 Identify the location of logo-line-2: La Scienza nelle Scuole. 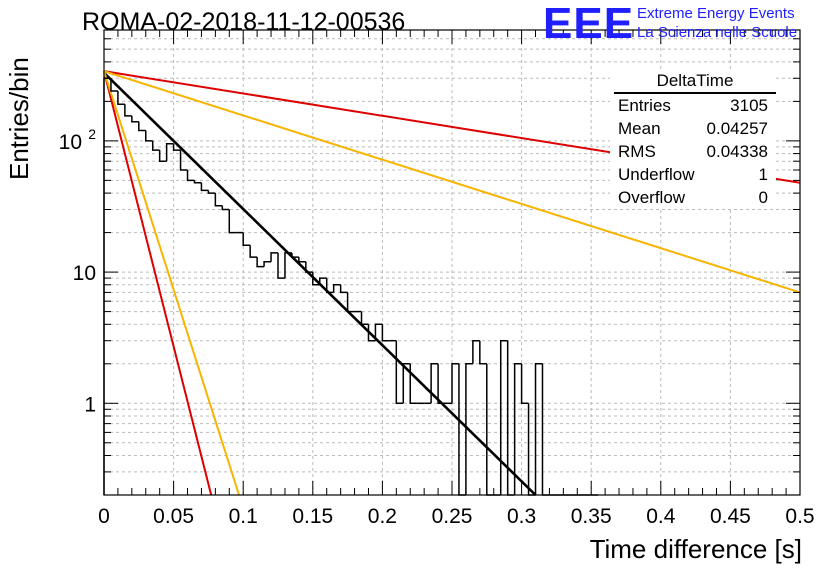
(717, 32).